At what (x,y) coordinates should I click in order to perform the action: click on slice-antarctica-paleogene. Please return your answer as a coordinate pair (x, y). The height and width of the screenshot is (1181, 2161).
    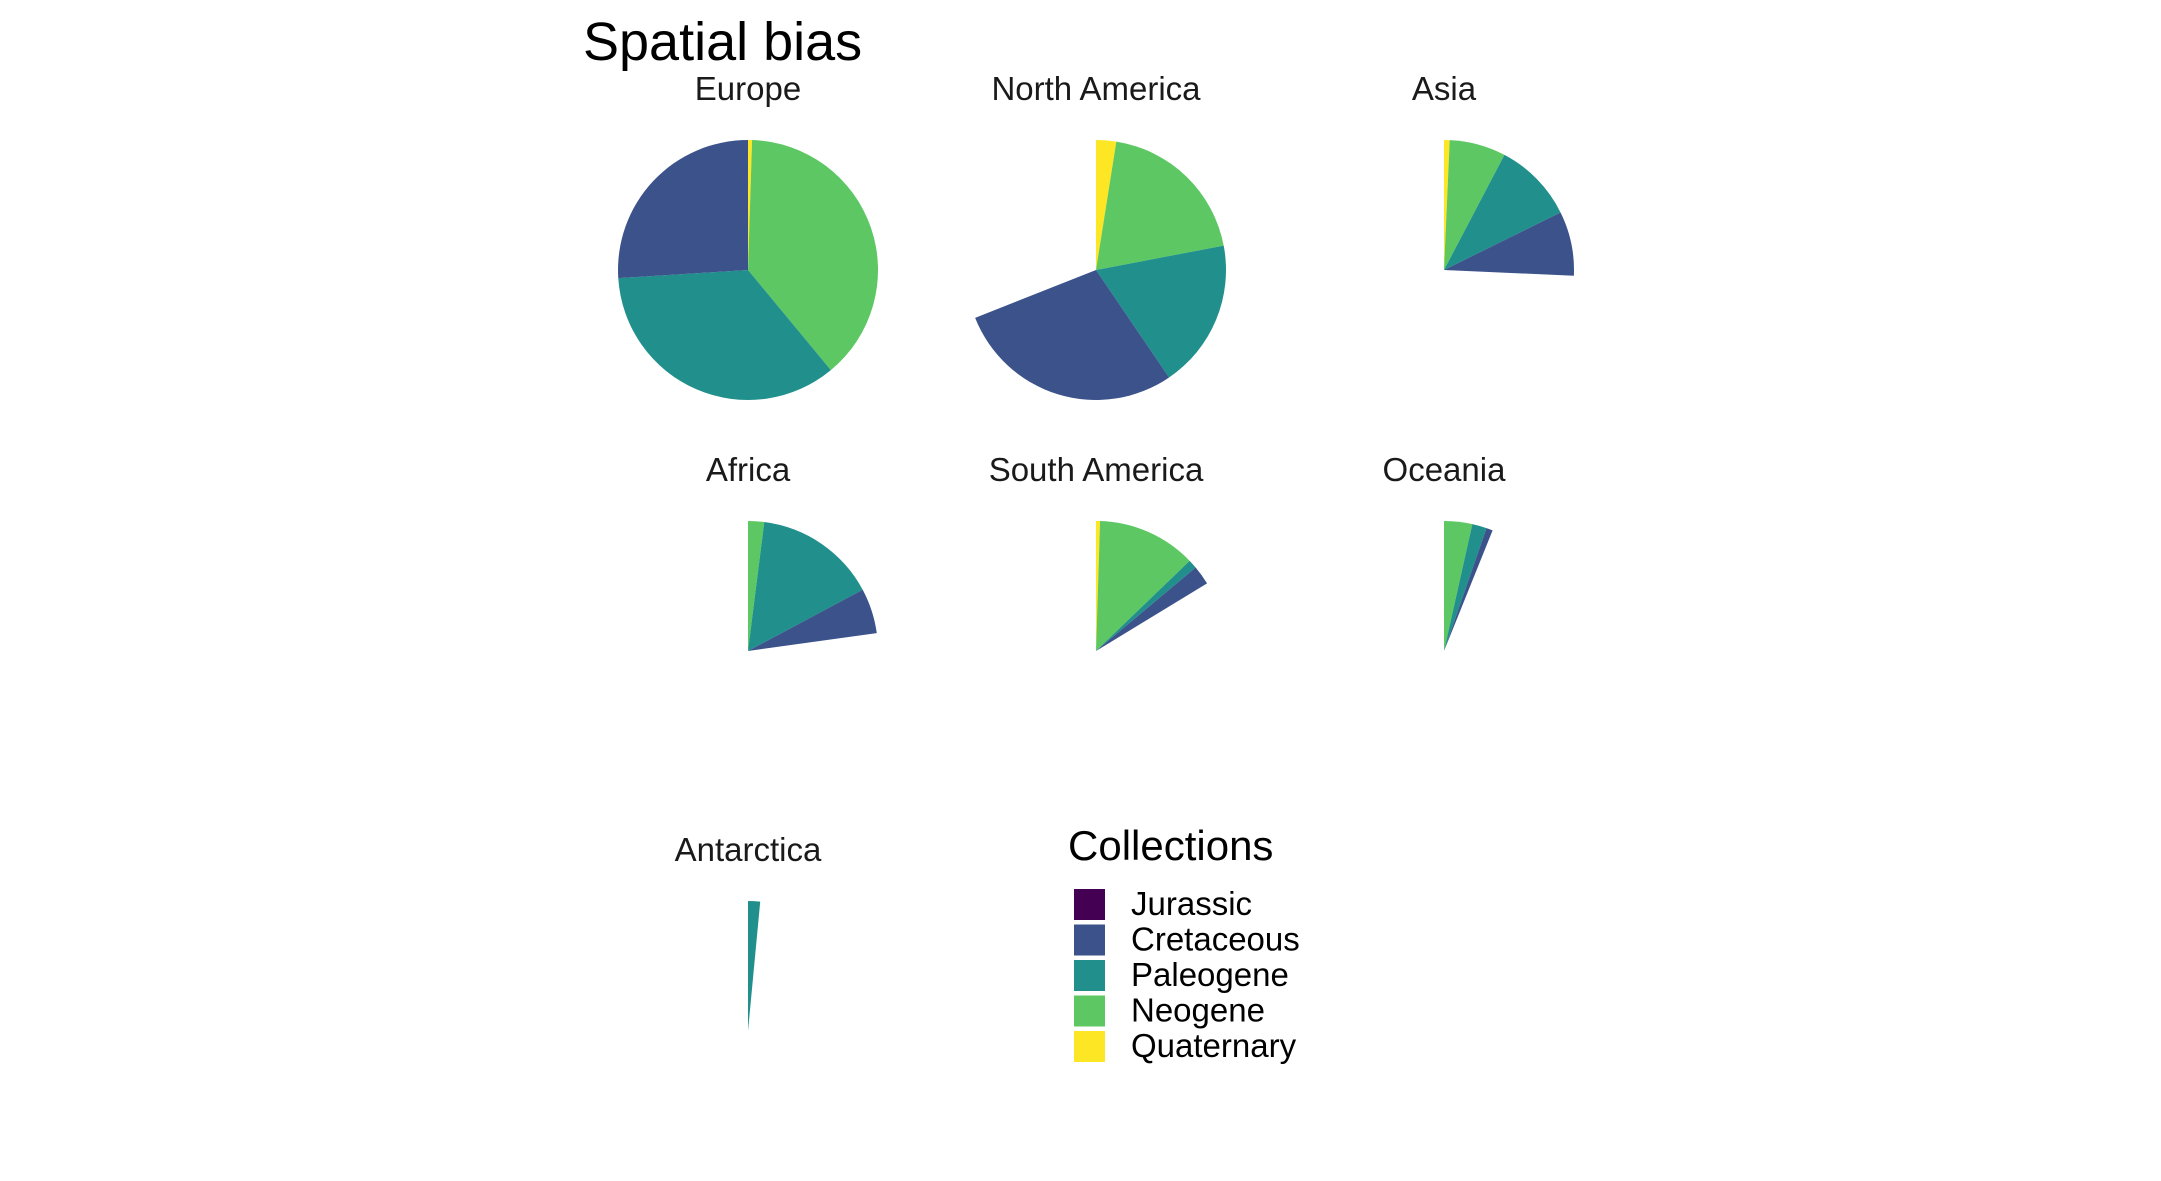
    Looking at the image, I should click on (754, 966).